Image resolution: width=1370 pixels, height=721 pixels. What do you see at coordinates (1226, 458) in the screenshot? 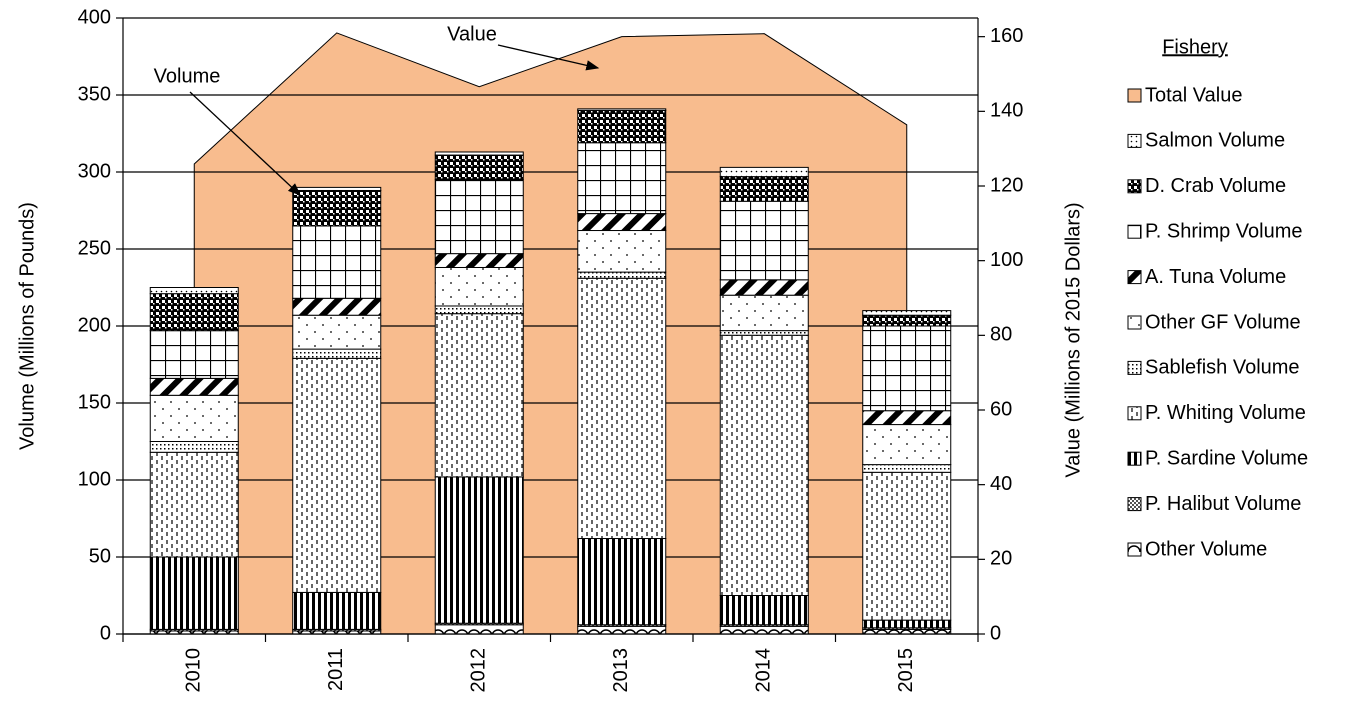
I see `legend-label: P. Sardine Volume` at bounding box center [1226, 458].